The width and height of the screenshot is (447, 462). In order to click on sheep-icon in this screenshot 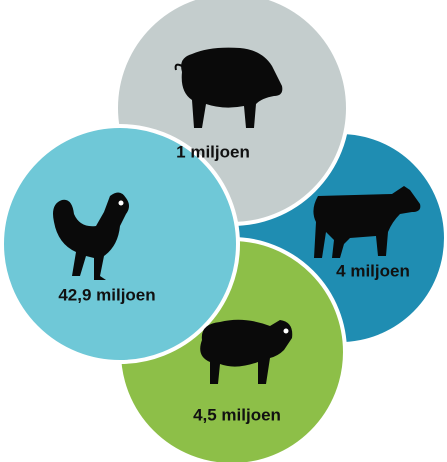, I will do `click(246, 351)`.